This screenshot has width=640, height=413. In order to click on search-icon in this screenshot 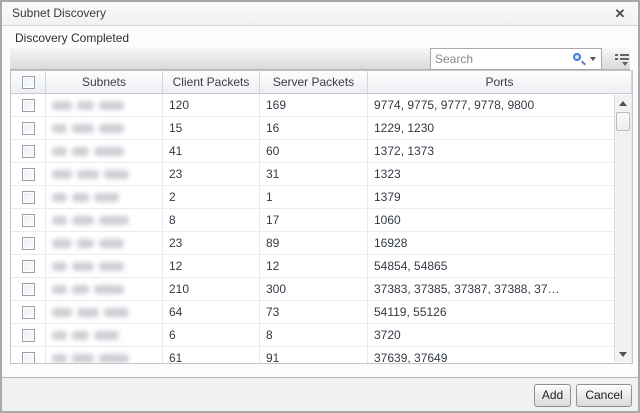, I will do `click(579, 59)`.